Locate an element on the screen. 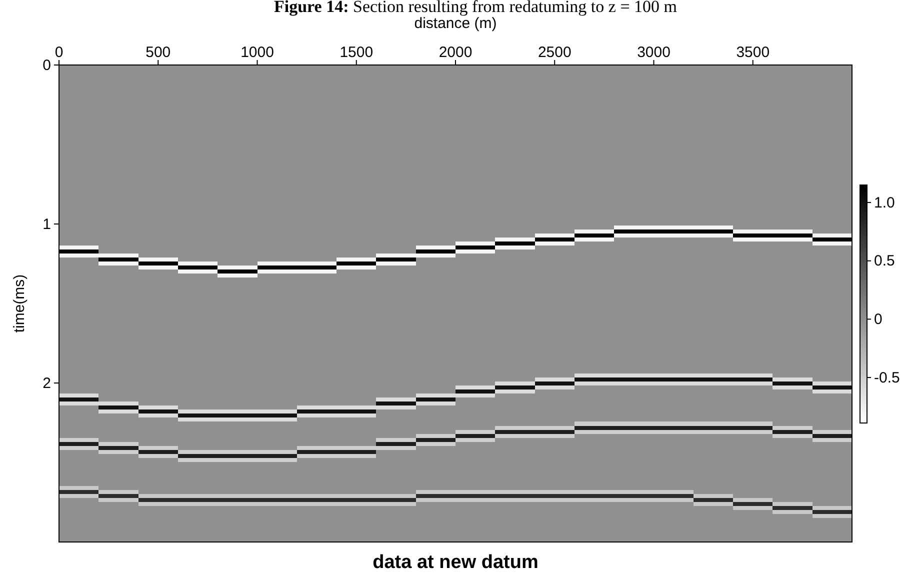 The height and width of the screenshot is (580, 913). text: data at new datum is located at coordinates (455, 562).